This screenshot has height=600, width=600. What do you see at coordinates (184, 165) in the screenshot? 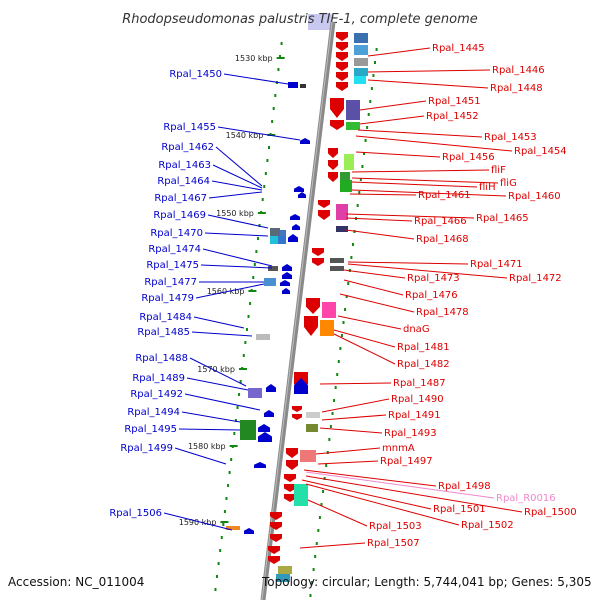
I see `gene-label-left: Rpal_1463` at bounding box center [184, 165].